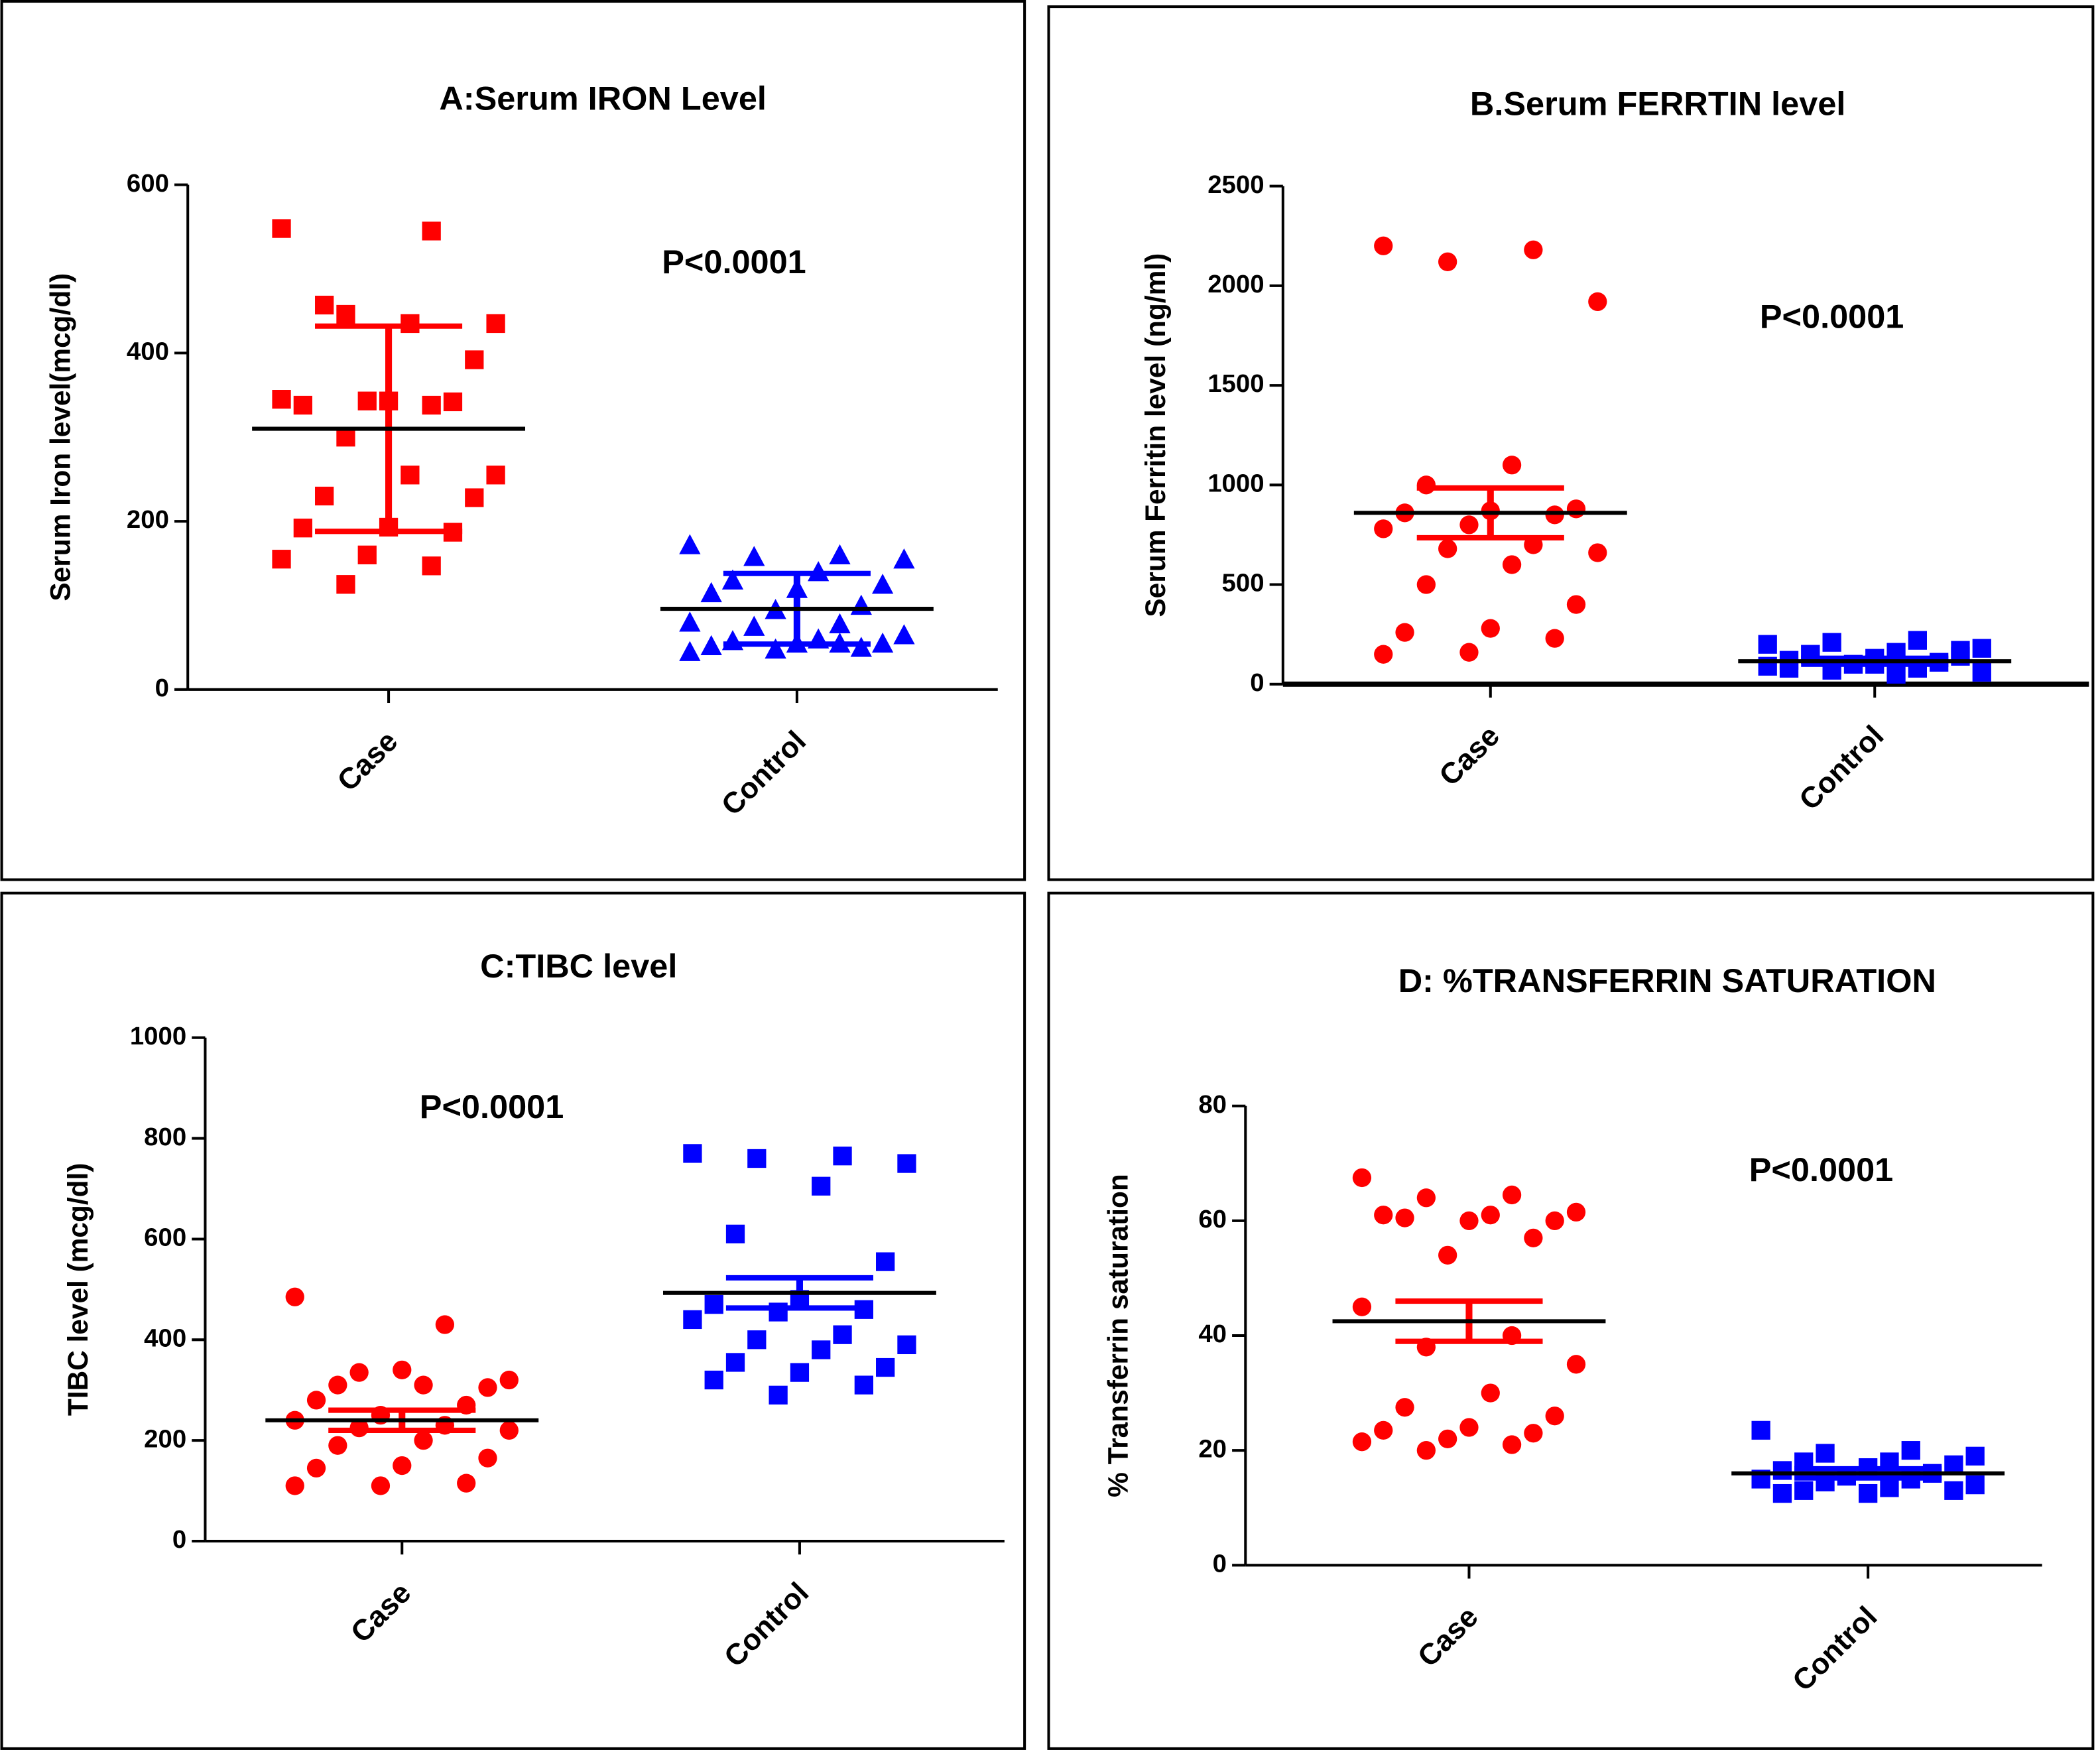 Image resolution: width=2100 pixels, height=1754 pixels. I want to click on y-tick-label: 800, so click(165, 1137).